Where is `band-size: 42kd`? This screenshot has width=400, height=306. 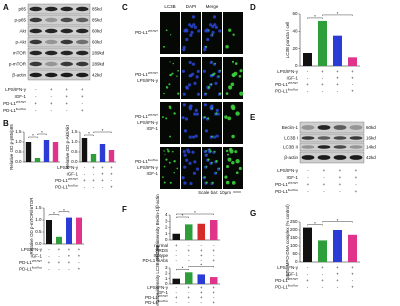
band-size: 42kd is located at coordinates (371, 157).